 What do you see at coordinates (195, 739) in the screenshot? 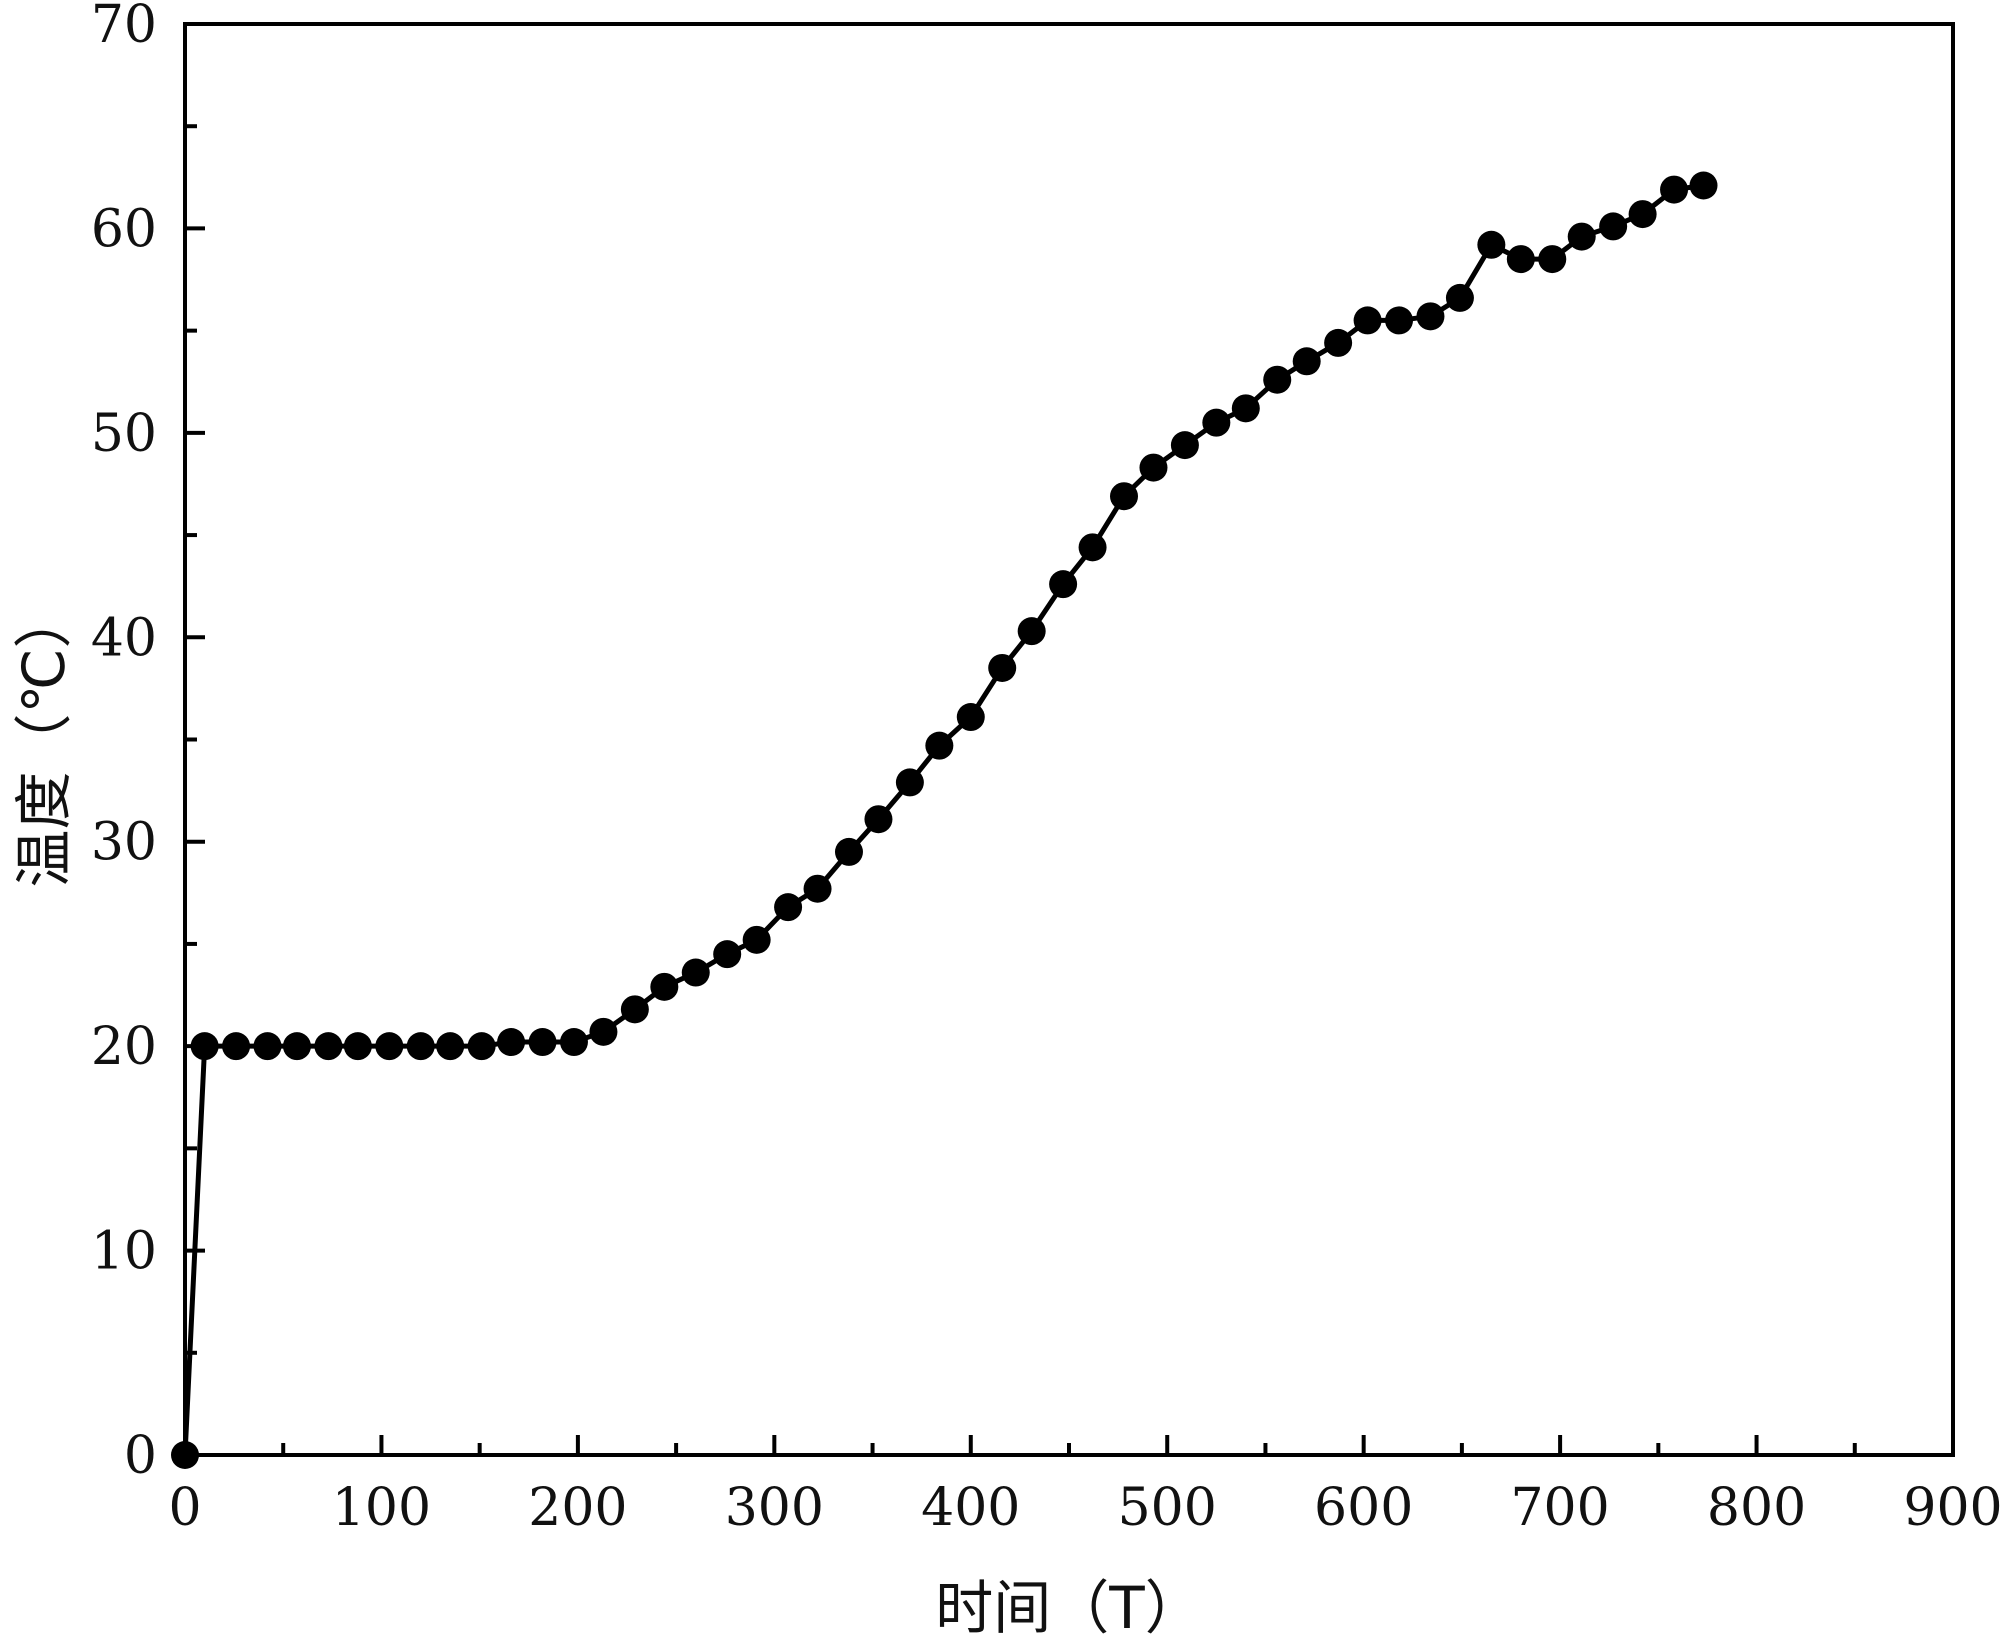
I see `y-axis-ticks` at bounding box center [195, 739].